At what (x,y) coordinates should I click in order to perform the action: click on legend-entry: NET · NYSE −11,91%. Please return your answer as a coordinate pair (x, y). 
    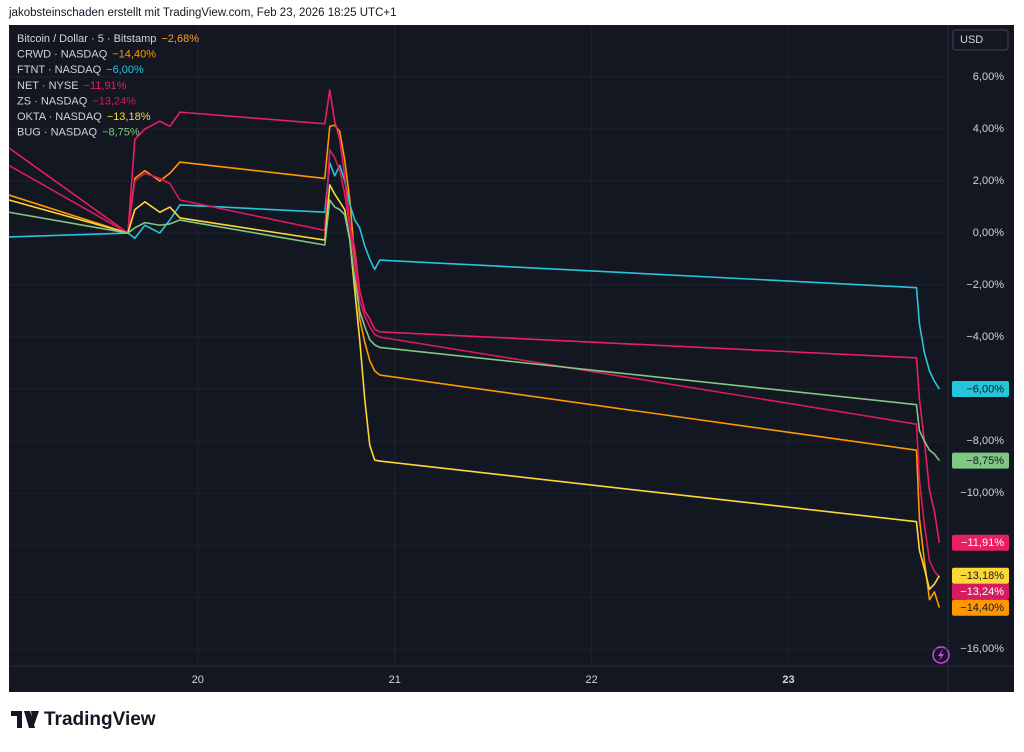
    Looking at the image, I should click on (72, 86).